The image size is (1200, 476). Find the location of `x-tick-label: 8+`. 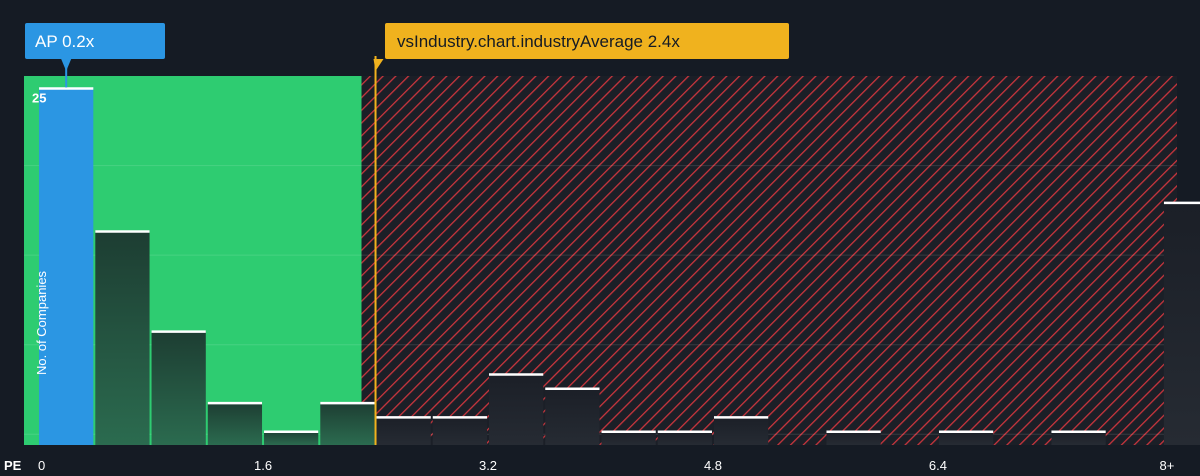

x-tick-label: 8+ is located at coordinates (1167, 465).